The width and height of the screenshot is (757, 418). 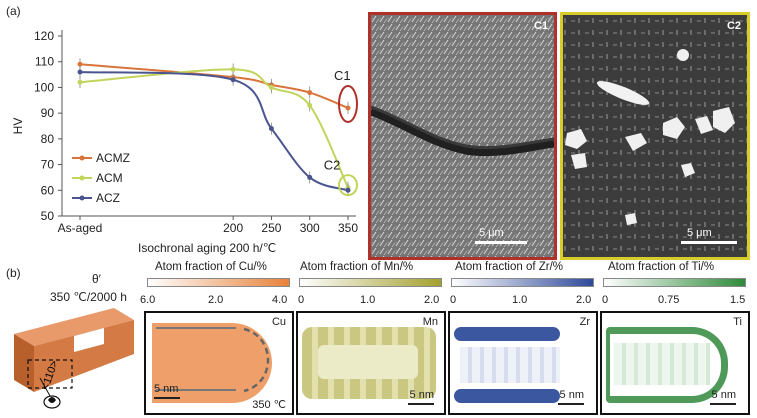 I want to click on map-cu-scalebar, so click(x=167, y=398).